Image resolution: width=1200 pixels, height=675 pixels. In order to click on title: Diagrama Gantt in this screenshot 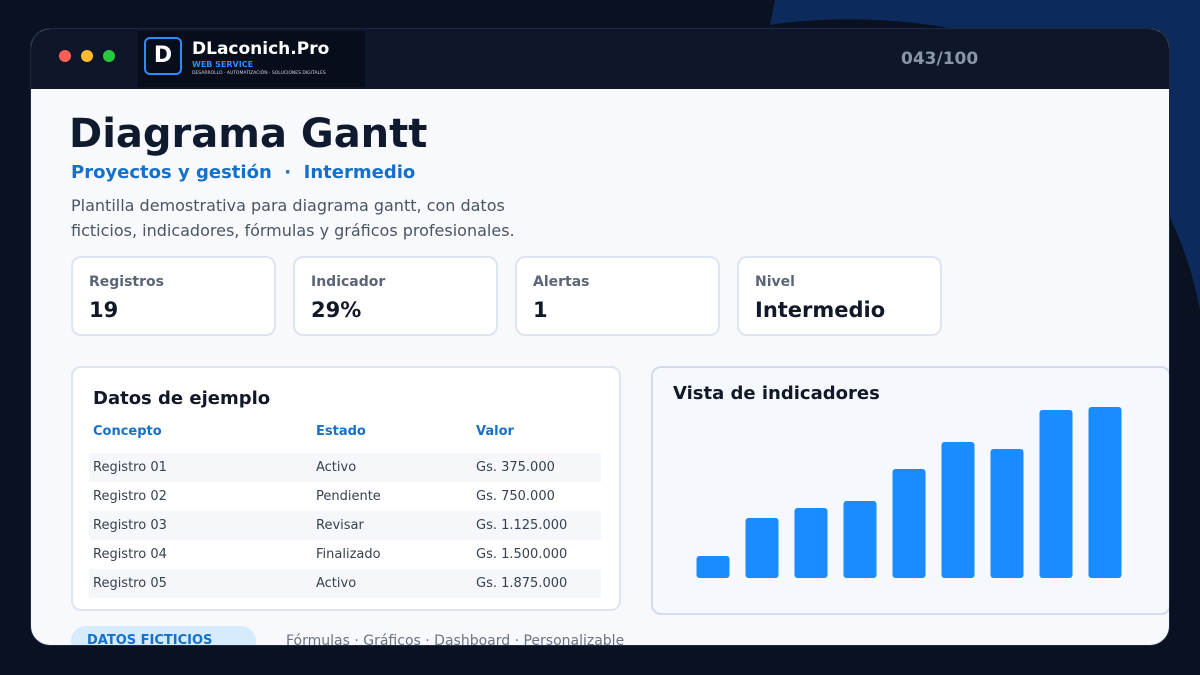, I will do `click(248, 134)`.